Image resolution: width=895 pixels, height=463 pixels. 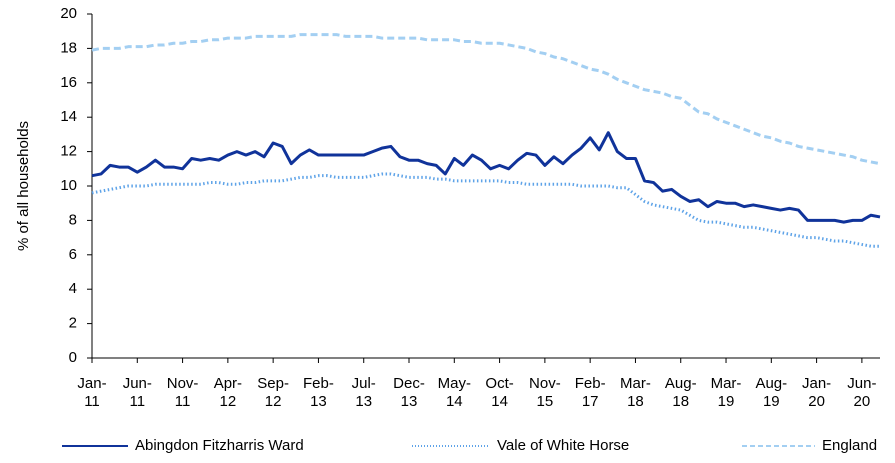 What do you see at coordinates (771, 392) in the screenshot?
I see `x-tick-label: Aug-19` at bounding box center [771, 392].